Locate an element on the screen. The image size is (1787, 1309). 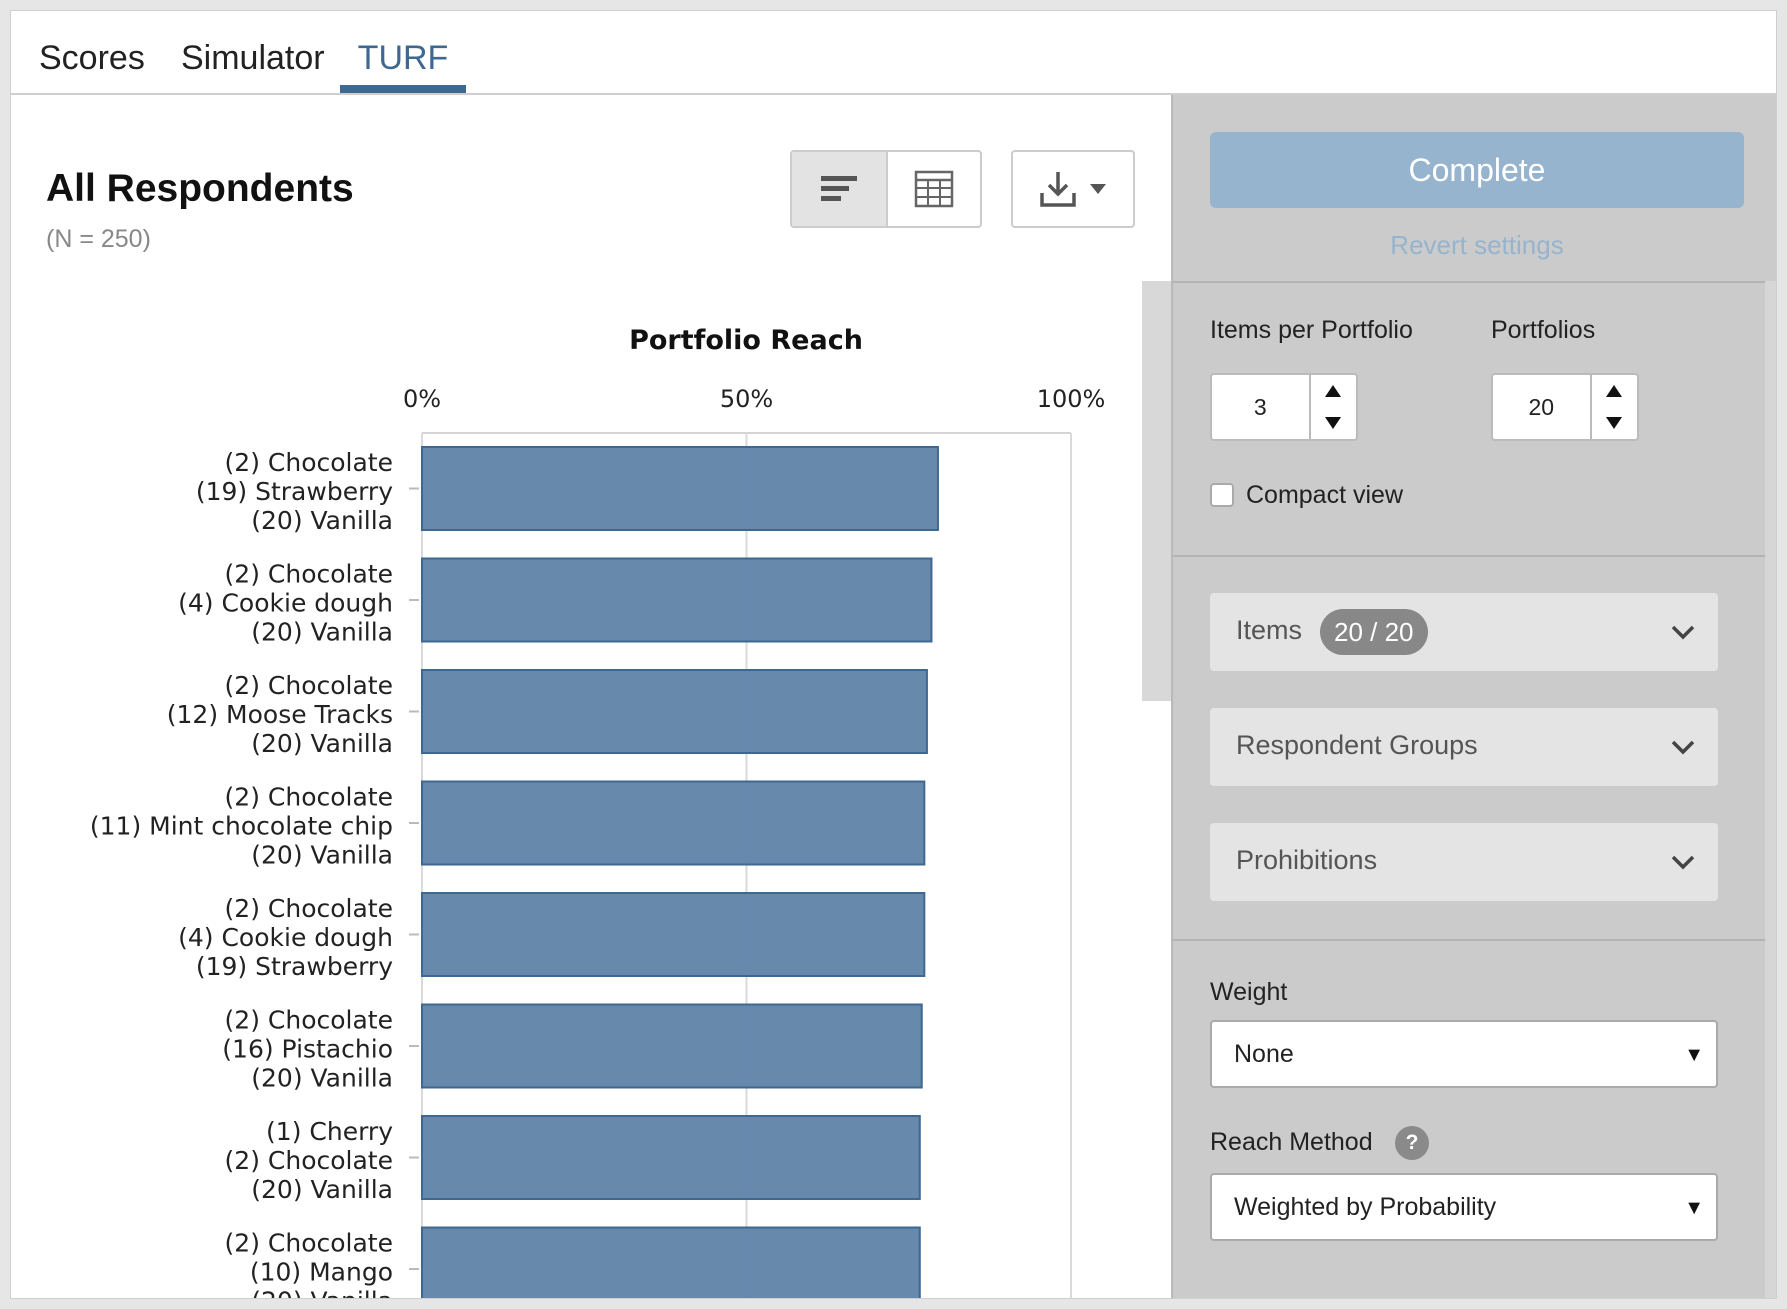
reach-method-selected-value: Weighted by Probability is located at coordinates (1365, 1207).